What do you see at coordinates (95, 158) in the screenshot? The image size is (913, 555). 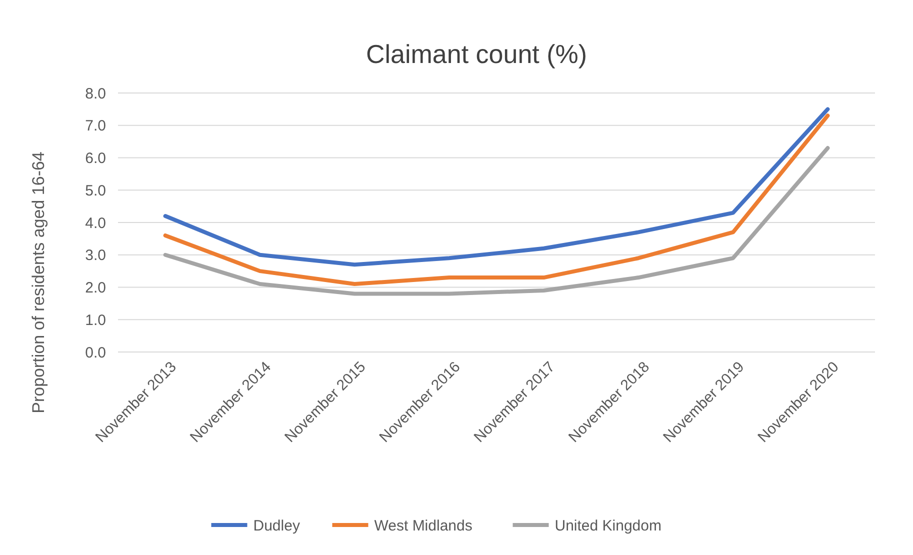 I see `y-tick-label: 6.0` at bounding box center [95, 158].